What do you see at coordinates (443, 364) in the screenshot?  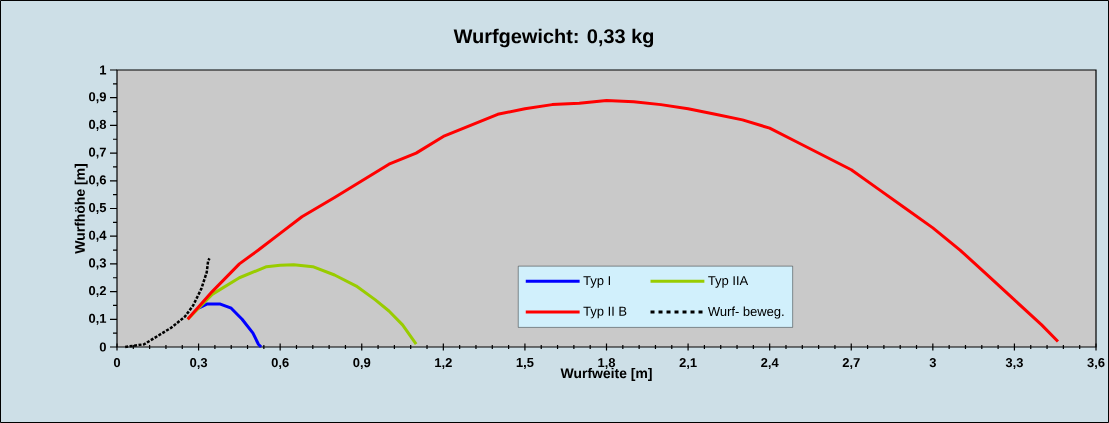 I see `x-tick-label: 1,2` at bounding box center [443, 364].